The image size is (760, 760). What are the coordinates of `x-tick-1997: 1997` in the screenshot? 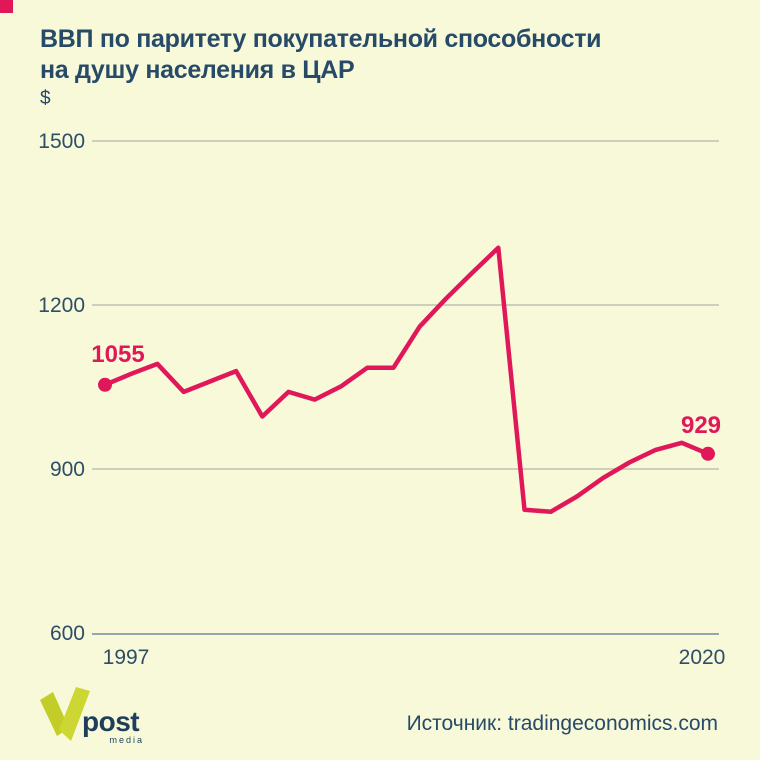 It's located at (126, 657).